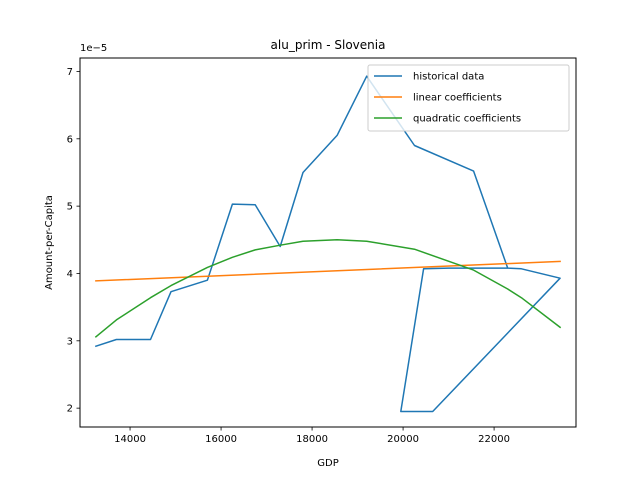  Describe the element at coordinates (70, 139) in the screenshot. I see `y-tick-label: 6` at that location.